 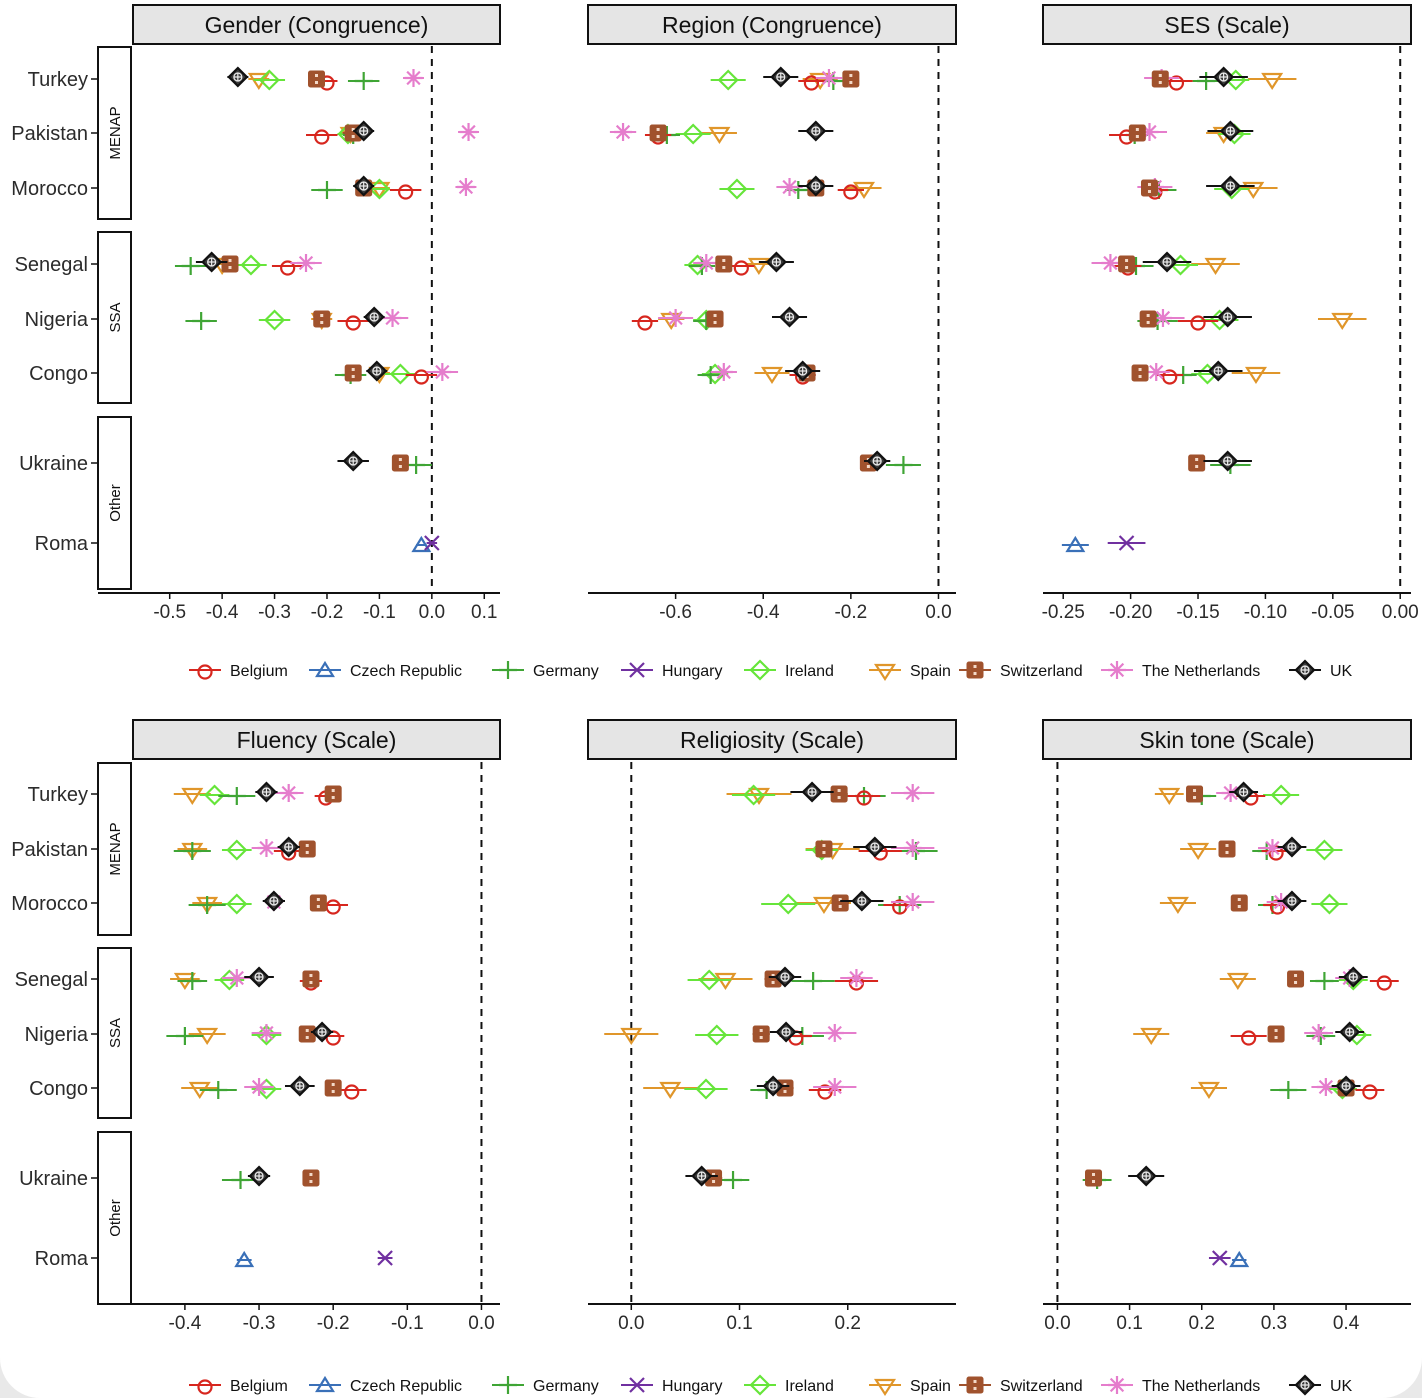 What do you see at coordinates (57, 1035) in the screenshot?
I see `y-tick-label: Nigeria` at bounding box center [57, 1035].